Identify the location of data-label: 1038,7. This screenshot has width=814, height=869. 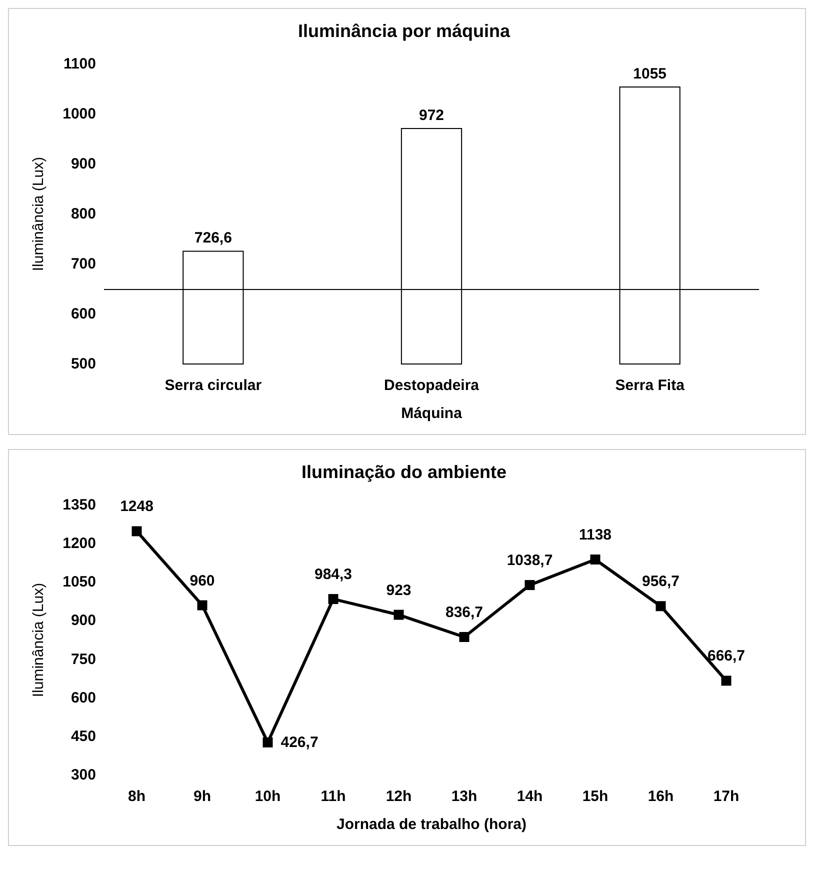
(529, 561).